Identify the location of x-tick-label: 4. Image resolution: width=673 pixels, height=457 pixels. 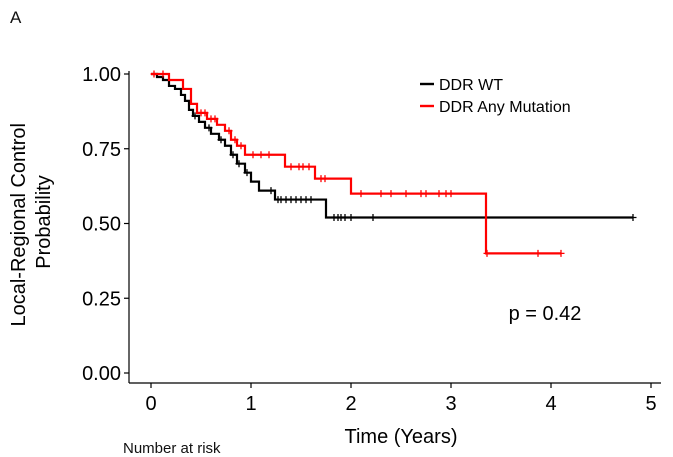
(550, 404).